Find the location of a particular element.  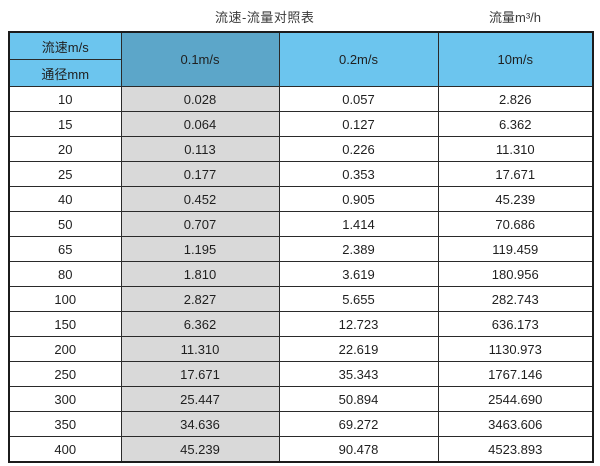

header-row-top: 流速m/s 0.1m/s 0.2m/s 10m/s is located at coordinates (301, 59).